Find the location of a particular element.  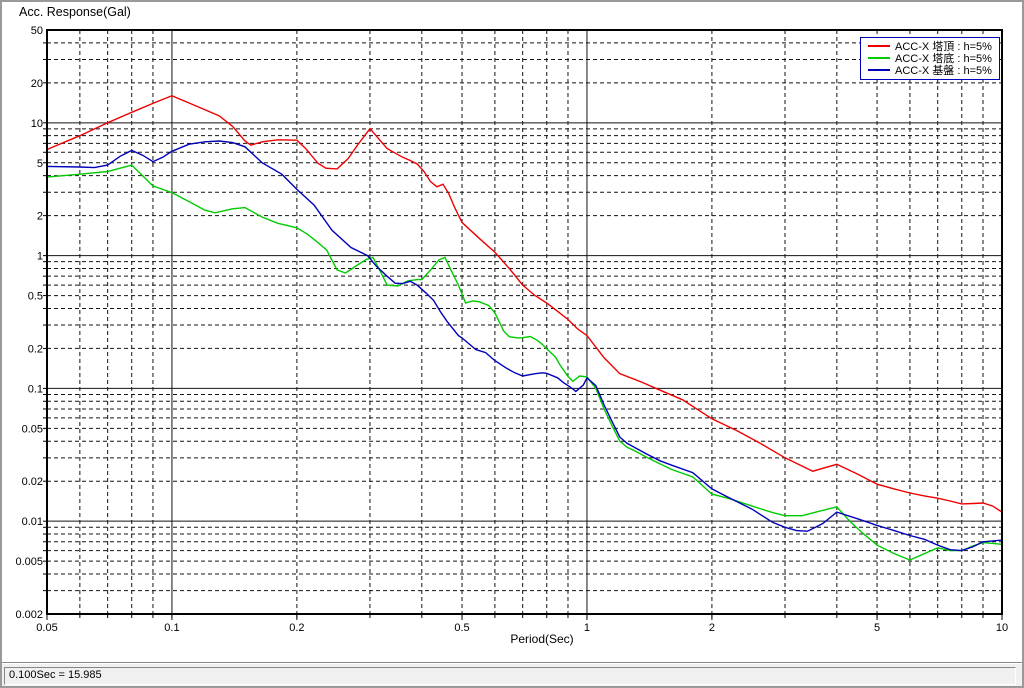

status-bar: 0.100Sec = 15.985 is located at coordinates (512, 674).